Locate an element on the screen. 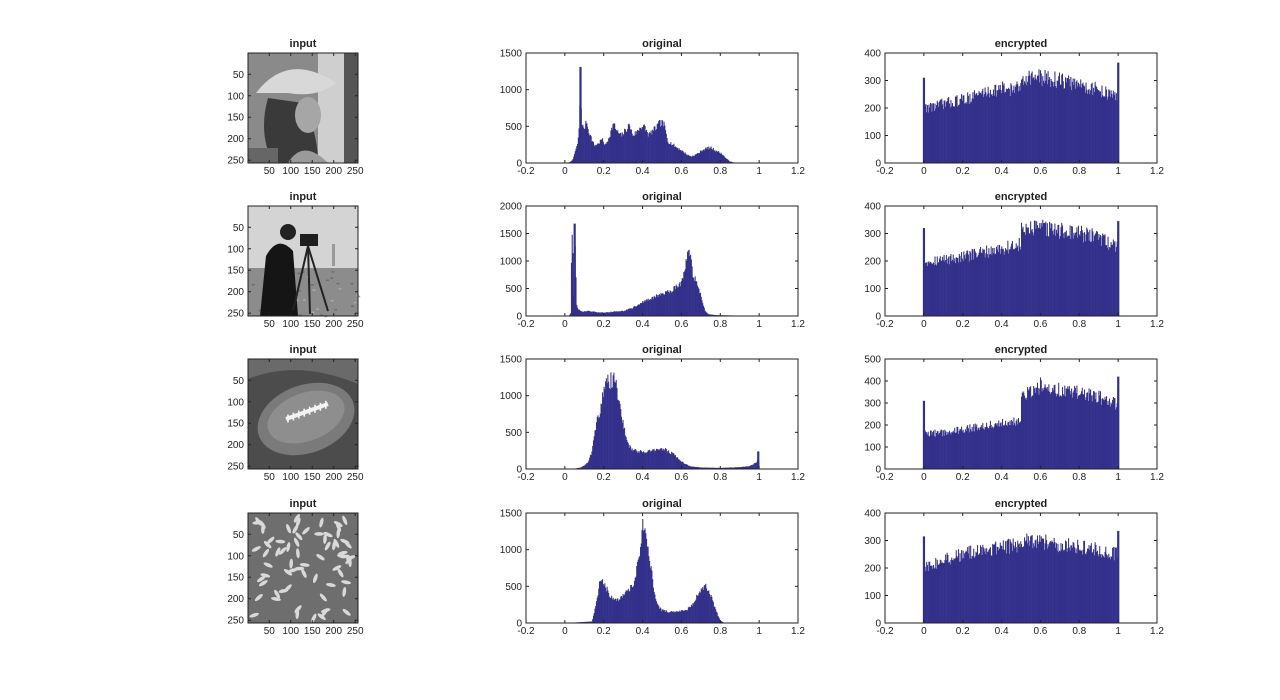  y-tick-label: 250 is located at coordinates (235, 314).